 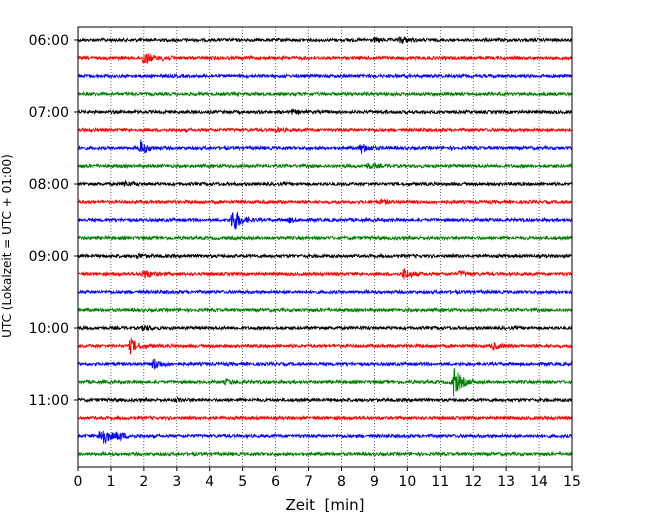 I want to click on y-tick-label: 09:00, so click(x=49, y=257).